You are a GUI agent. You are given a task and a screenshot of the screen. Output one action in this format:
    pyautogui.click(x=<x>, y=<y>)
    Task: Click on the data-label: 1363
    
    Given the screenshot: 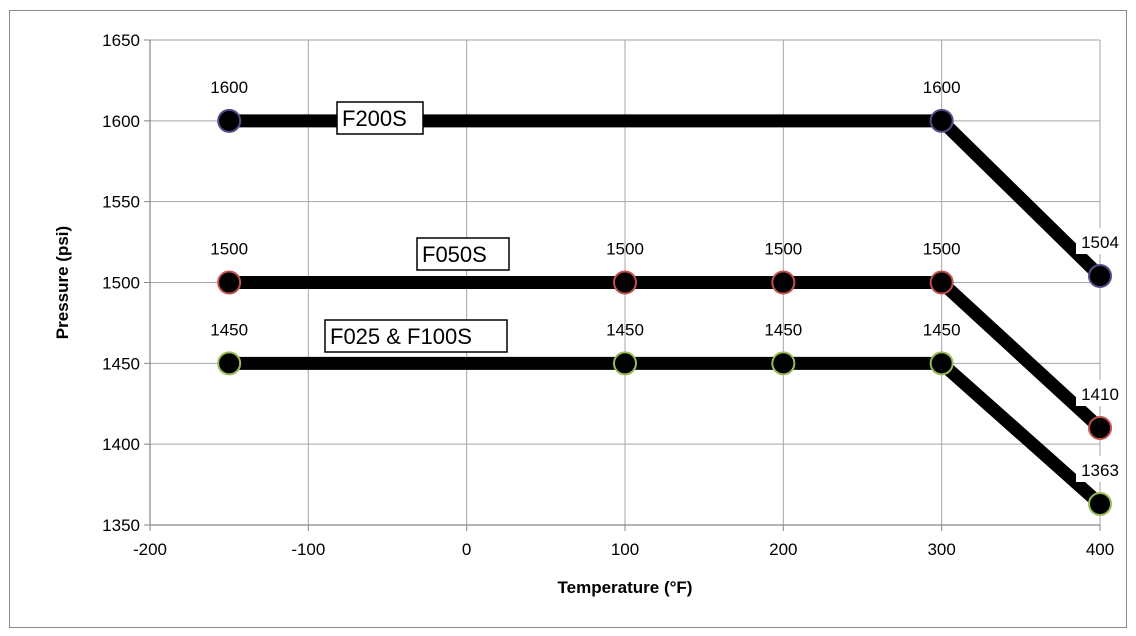 What is the action you would take?
    pyautogui.click(x=1100, y=470)
    